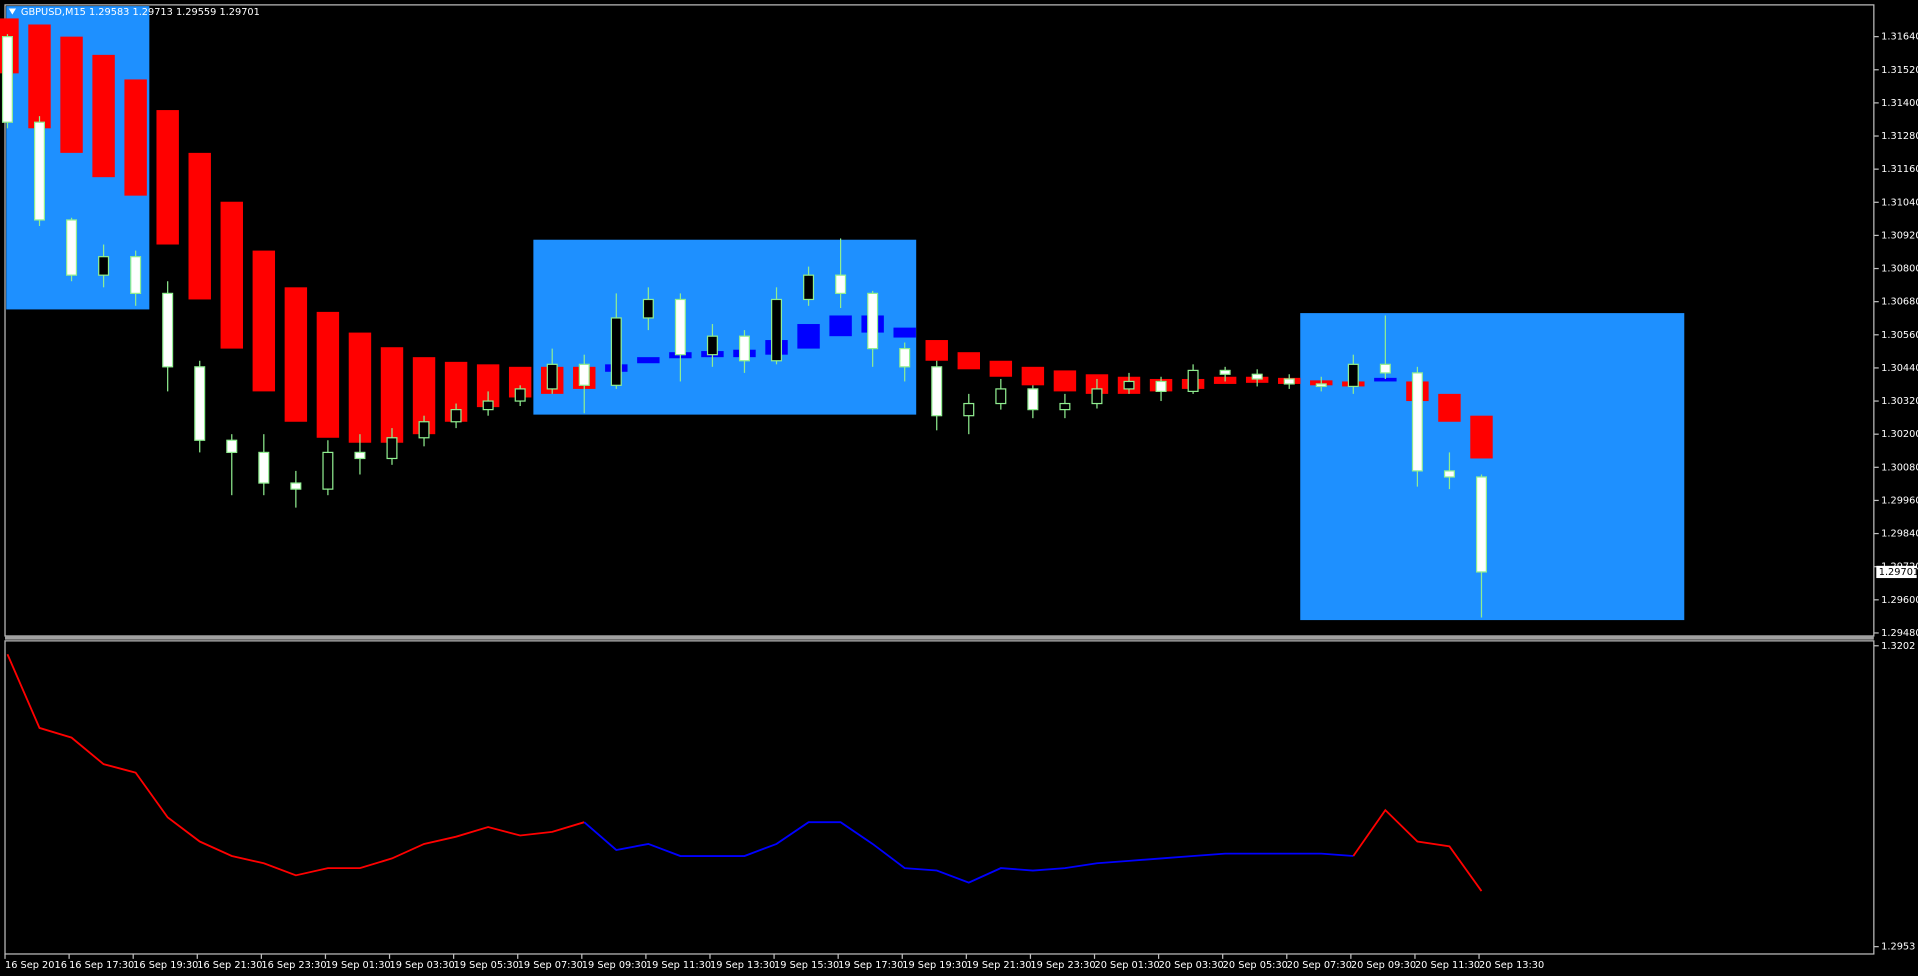 The width and height of the screenshot is (1918, 976). I want to click on x-tick-label: 19 Sep 07:30, so click(550, 965).